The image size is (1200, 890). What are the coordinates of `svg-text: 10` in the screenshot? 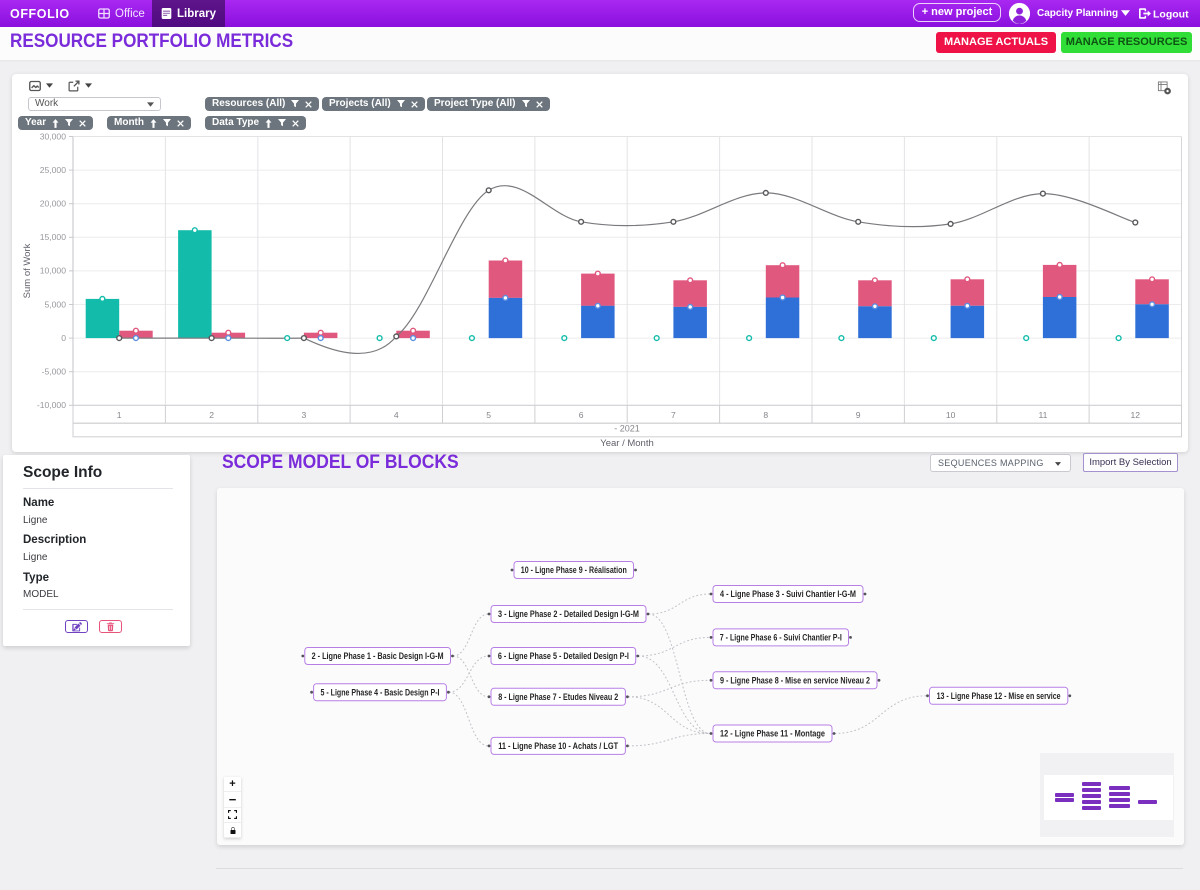 It's located at (951, 415).